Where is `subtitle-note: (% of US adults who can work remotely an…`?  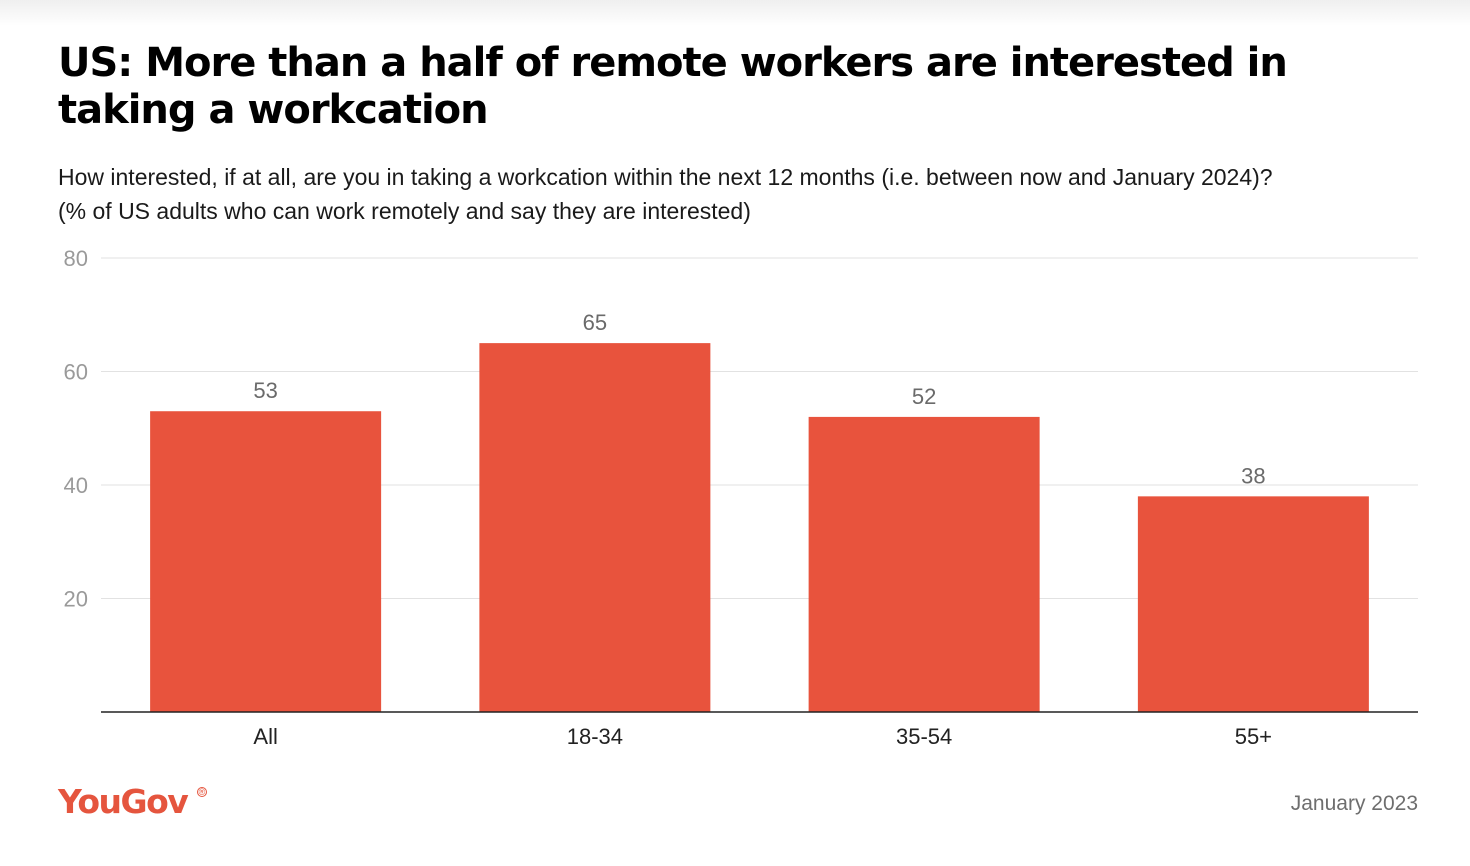
subtitle-note: (% of US adults who can work remotely an… is located at coordinates (404, 211).